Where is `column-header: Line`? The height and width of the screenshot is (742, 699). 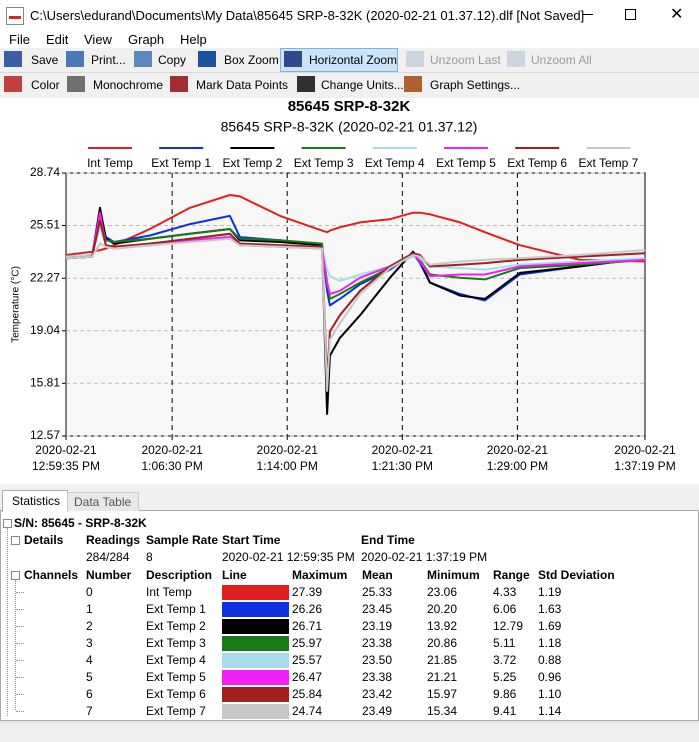 column-header: Line is located at coordinates (234, 575).